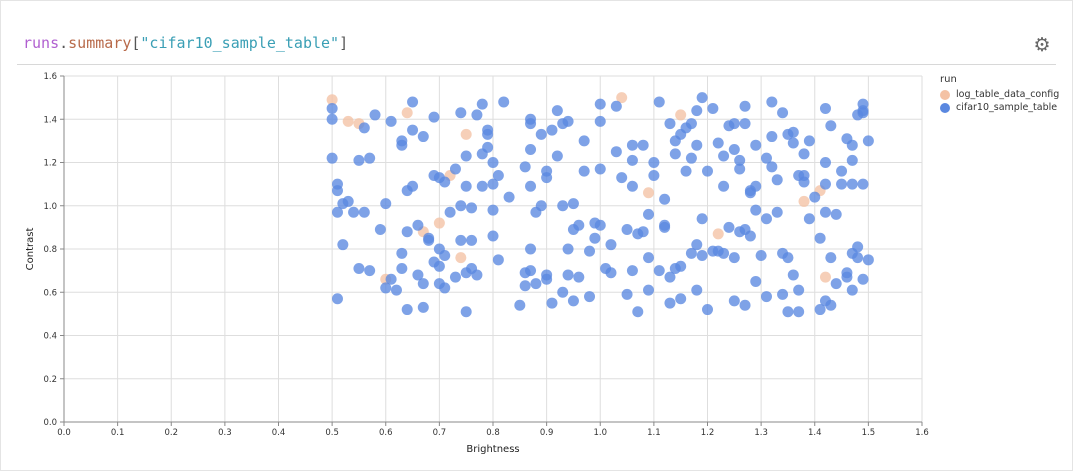 This screenshot has height=471, width=1073. Describe the element at coordinates (493, 433) in the screenshot. I see `x-tick-label: 0.8` at that location.